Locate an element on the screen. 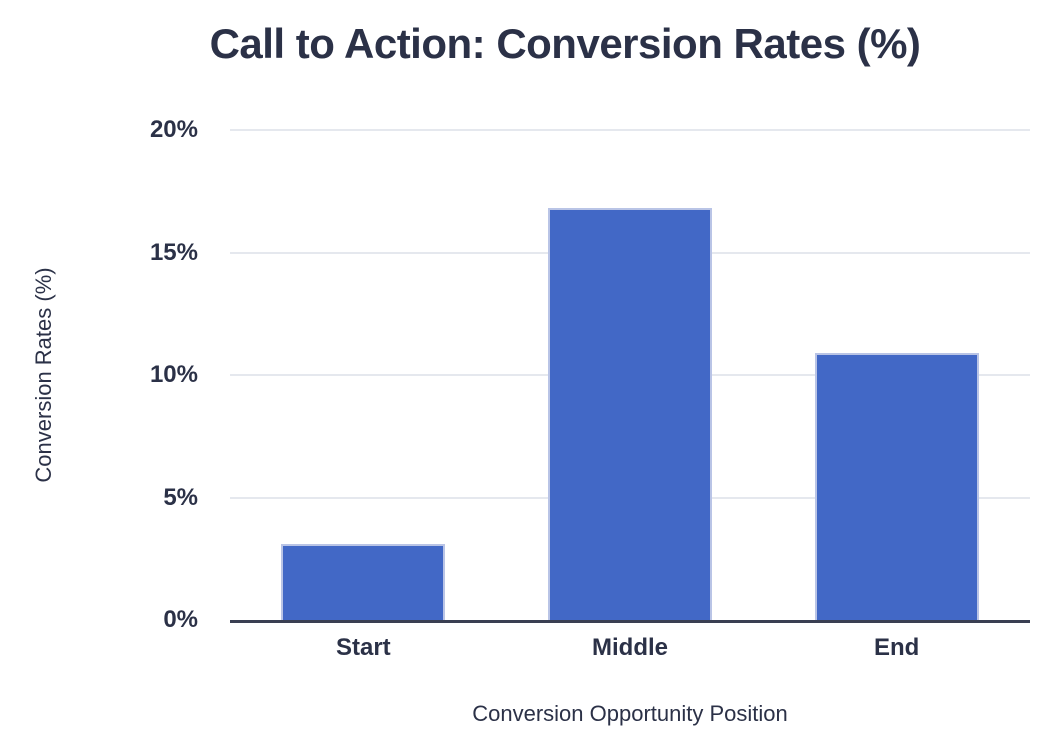 This screenshot has width=1044, height=748. x-axis-title: Conversion Opportunity Position is located at coordinates (630, 713).